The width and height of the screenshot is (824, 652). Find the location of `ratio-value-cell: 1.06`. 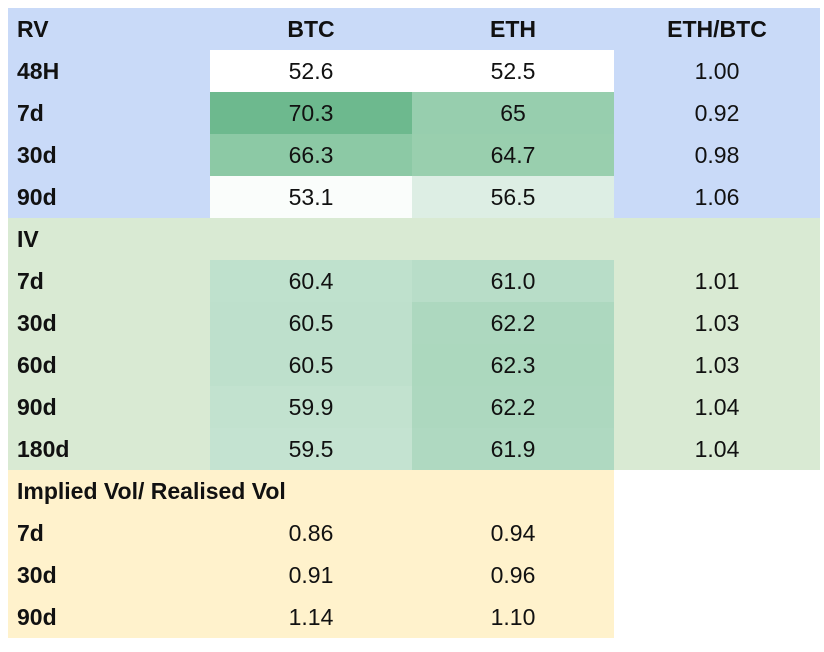

ratio-value-cell: 1.06 is located at coordinates (717, 197).